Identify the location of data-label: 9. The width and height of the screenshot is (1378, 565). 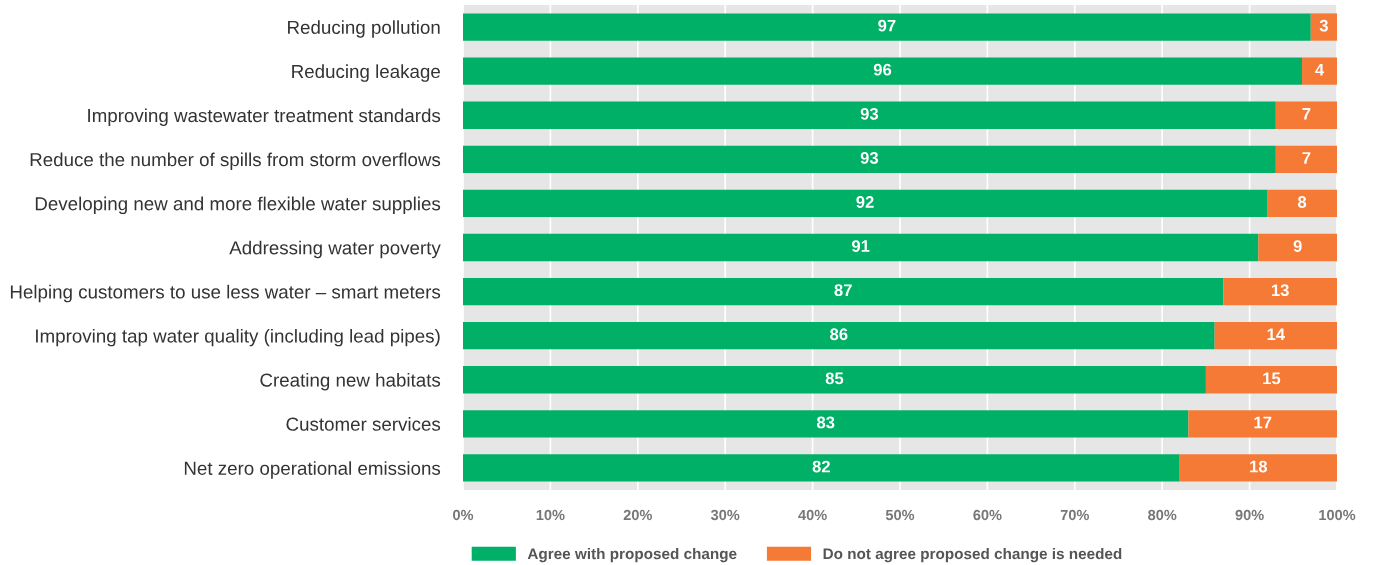
(1297, 246).